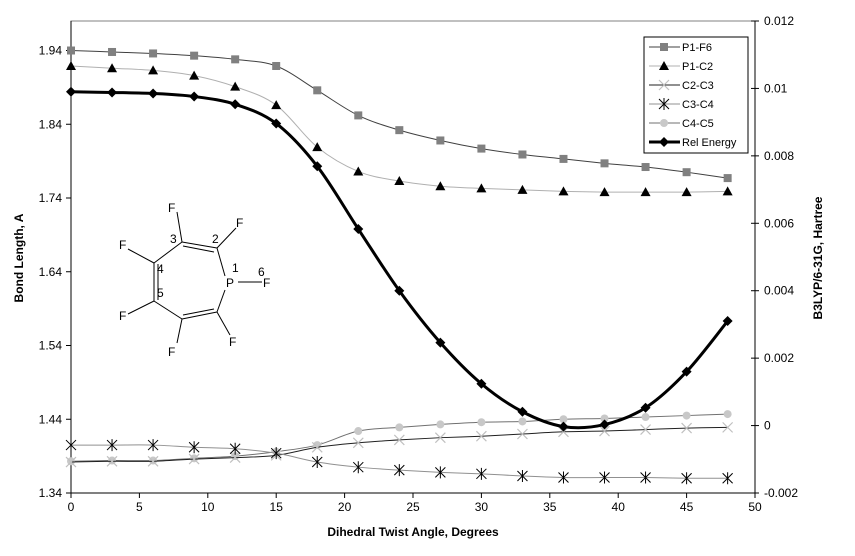 The image size is (855, 556). I want to click on y2-axis-label: B3LYP/6-31G, Hartree, so click(818, 257).